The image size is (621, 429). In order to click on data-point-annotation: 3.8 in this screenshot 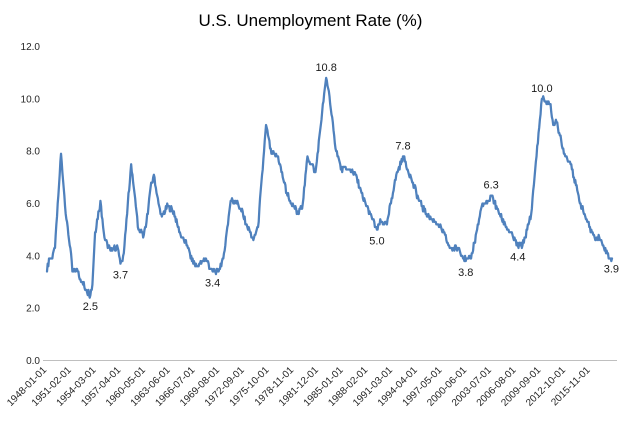, I will do `click(465, 273)`.